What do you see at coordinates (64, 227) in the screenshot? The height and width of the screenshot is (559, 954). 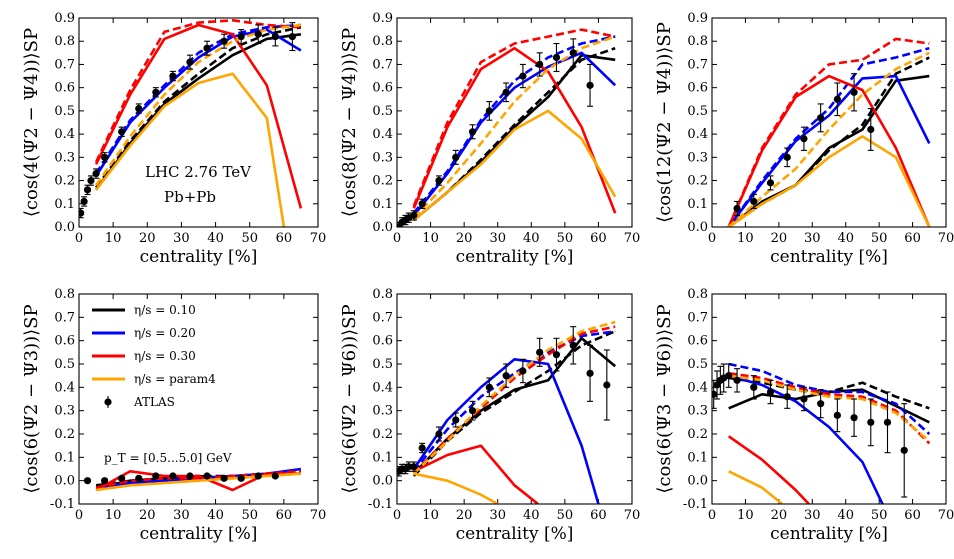 I see `y-tick-label: 0.0` at bounding box center [64, 227].